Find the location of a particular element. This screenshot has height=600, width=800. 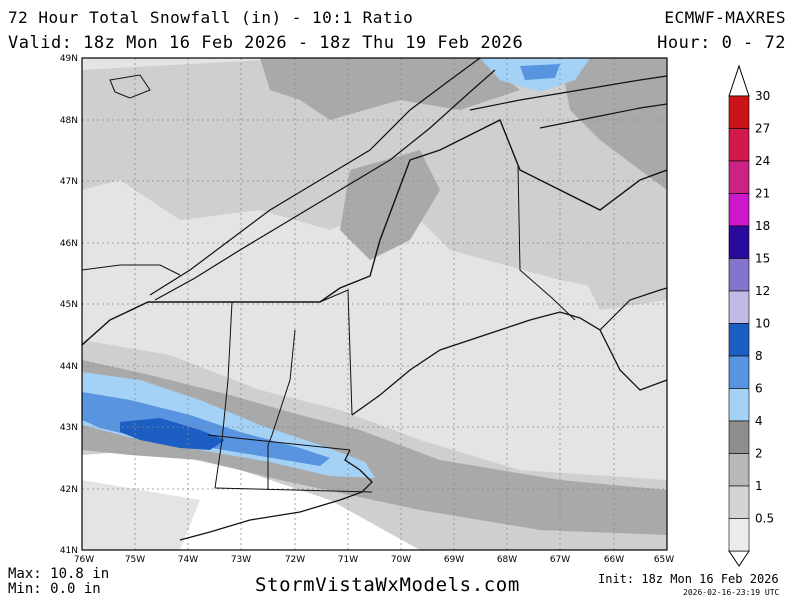

lon-label: 65W is located at coordinates (664, 560).